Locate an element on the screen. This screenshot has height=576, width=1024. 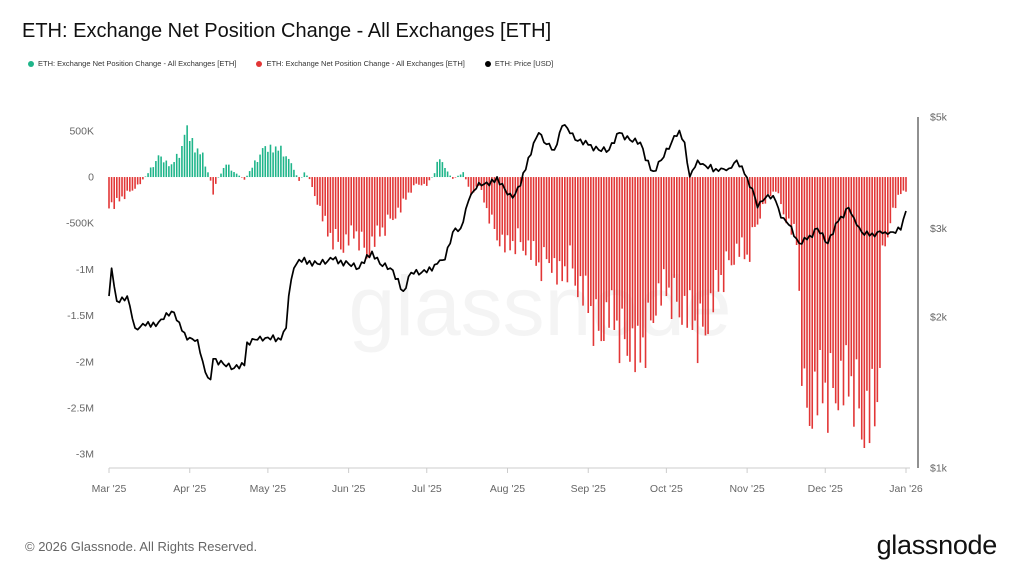
legend-dot-green is located at coordinates (31, 63).